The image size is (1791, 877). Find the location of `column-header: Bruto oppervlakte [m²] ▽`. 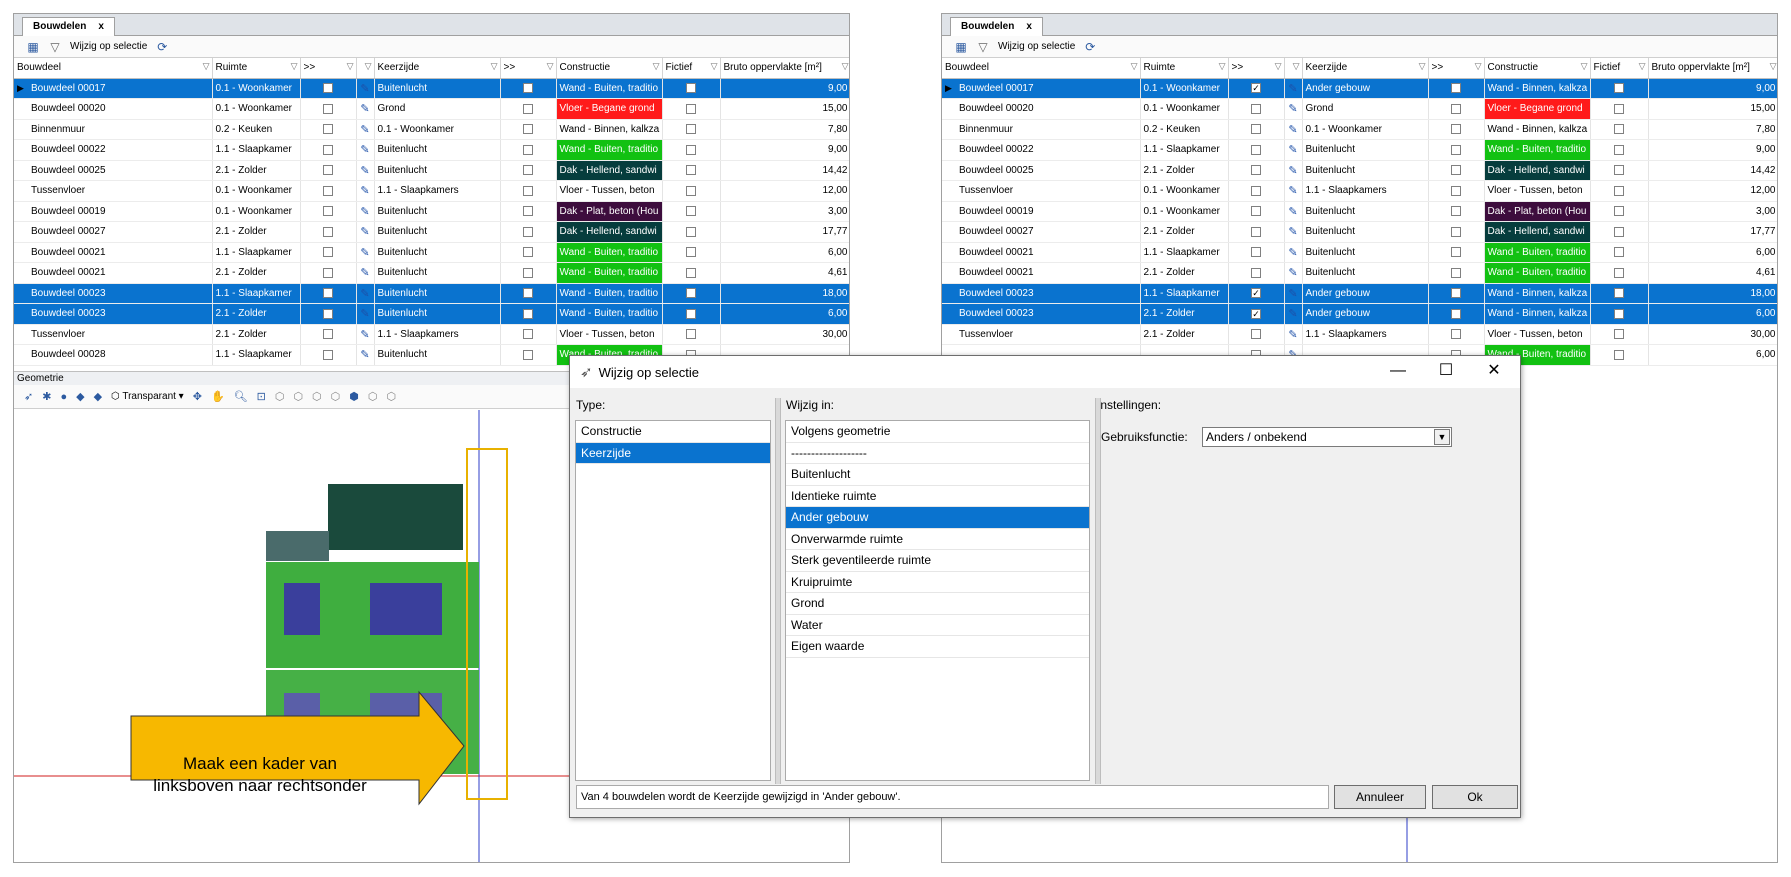

column-header: Bruto oppervlakte [m²] ▽ is located at coordinates (1712, 68).